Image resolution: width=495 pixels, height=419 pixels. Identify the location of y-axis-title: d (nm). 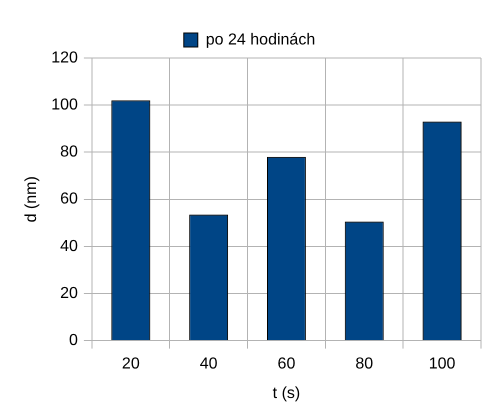
(31, 199).